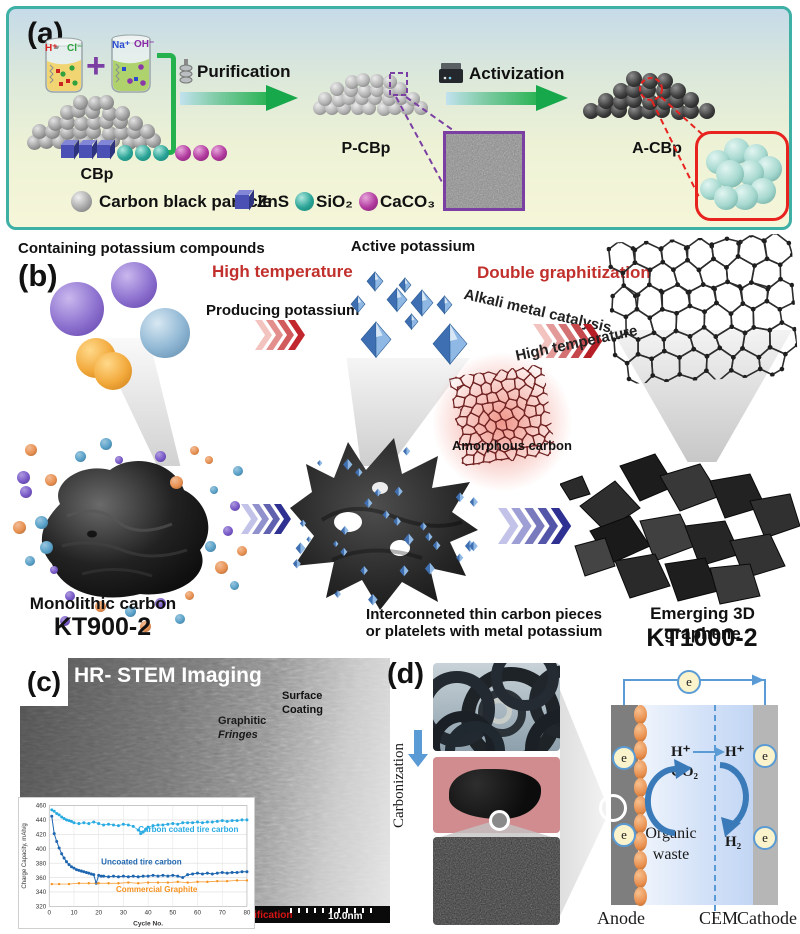 This screenshot has height=934, width=800. I want to click on ion-h-label: H⁺, so click(51, 48).